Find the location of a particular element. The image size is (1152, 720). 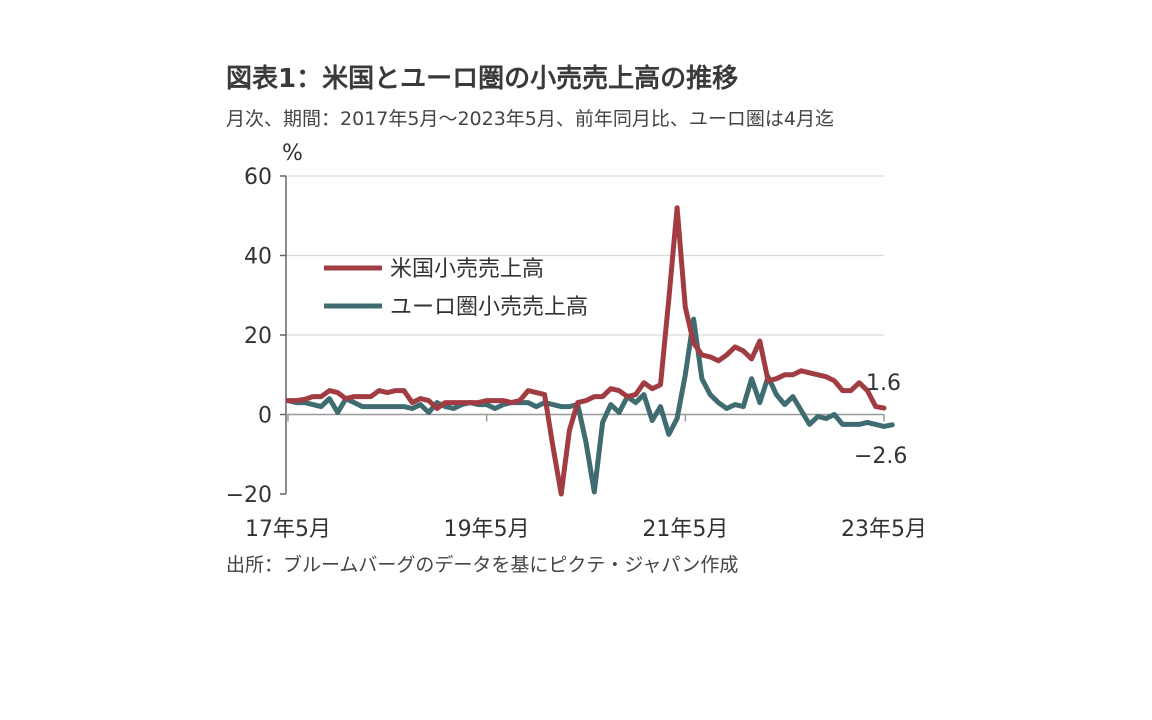

y-tick-labels: 60 40 20 0 −20 is located at coordinates (249, 336).